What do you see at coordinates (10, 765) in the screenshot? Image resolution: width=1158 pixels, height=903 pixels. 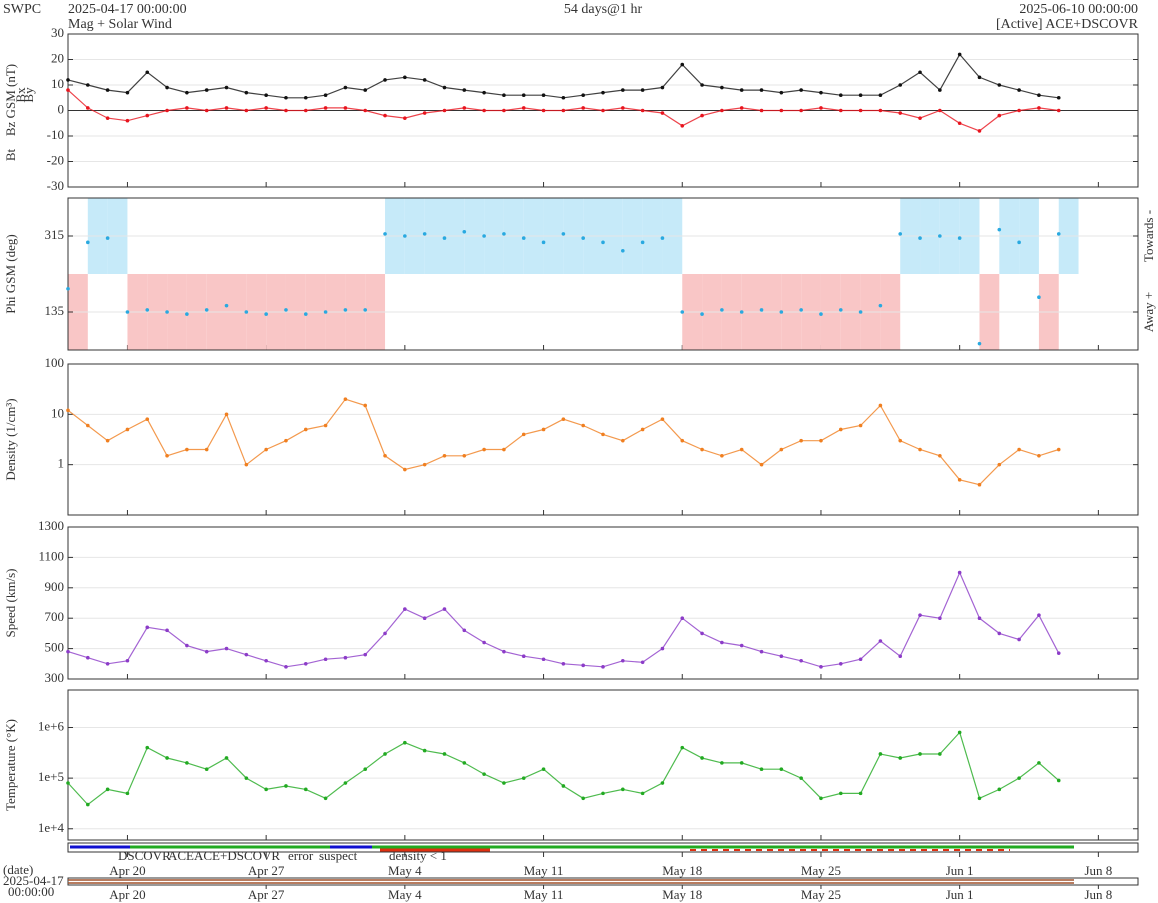 I see `y-axis-label: Temperature (°K)` at bounding box center [10, 765].